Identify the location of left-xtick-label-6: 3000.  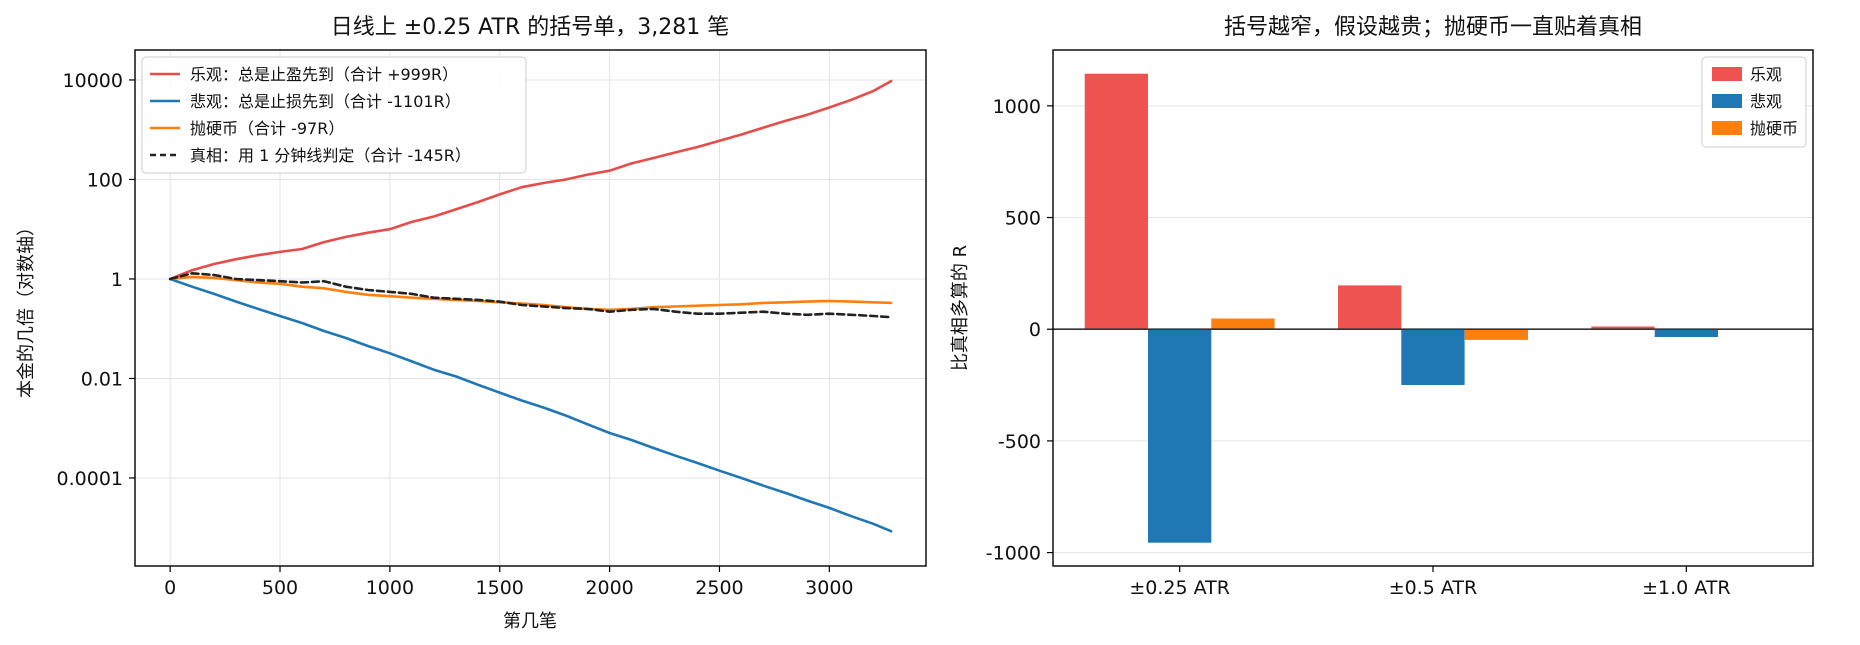
(829, 588).